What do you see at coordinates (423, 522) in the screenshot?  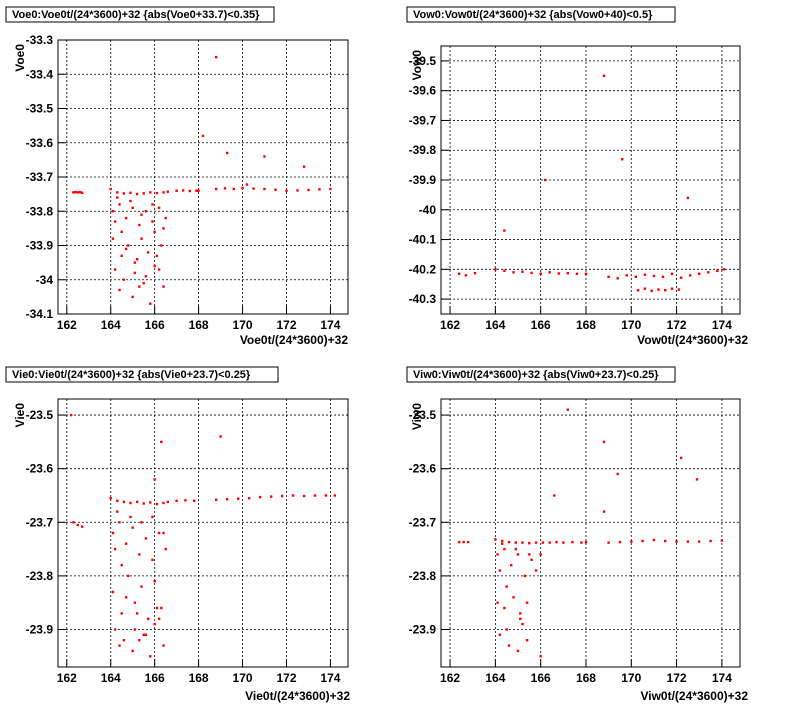 I see `y-tick-label: -23.7` at bounding box center [423, 522].